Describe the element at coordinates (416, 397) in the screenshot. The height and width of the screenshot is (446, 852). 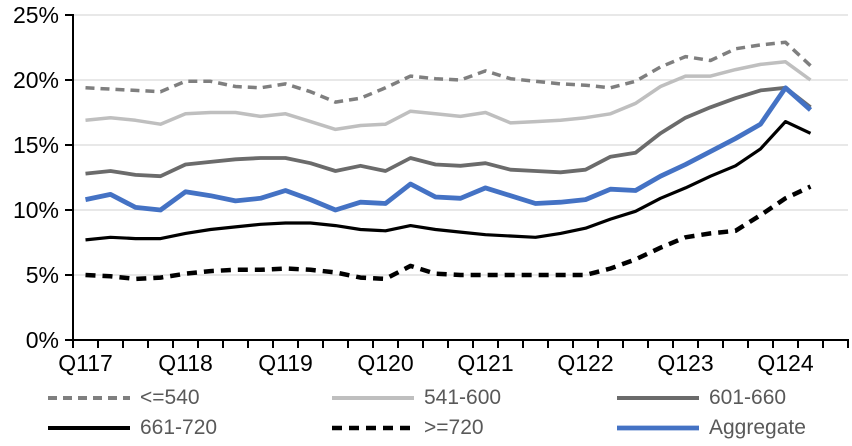
I see `legend-item-541-600: 541-600` at that location.